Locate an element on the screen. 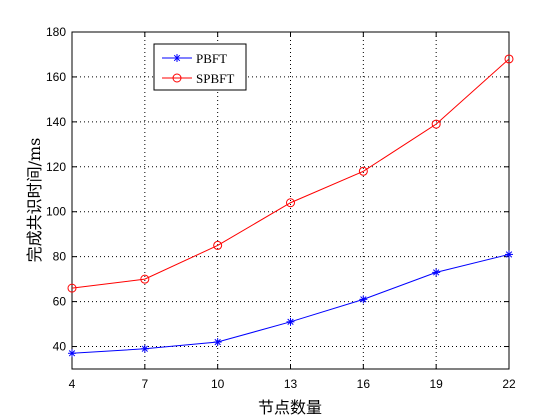 Image resolution: width=560 pixels, height=420 pixels. y-tick-label: 140 is located at coordinates (56, 122).